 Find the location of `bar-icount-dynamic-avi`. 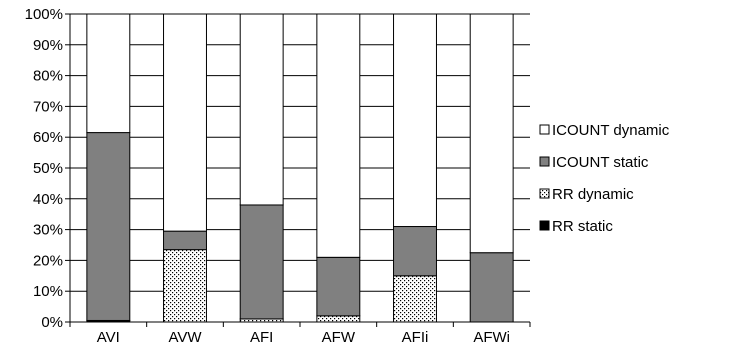

bar-icount-dynamic-avi is located at coordinates (108, 73).